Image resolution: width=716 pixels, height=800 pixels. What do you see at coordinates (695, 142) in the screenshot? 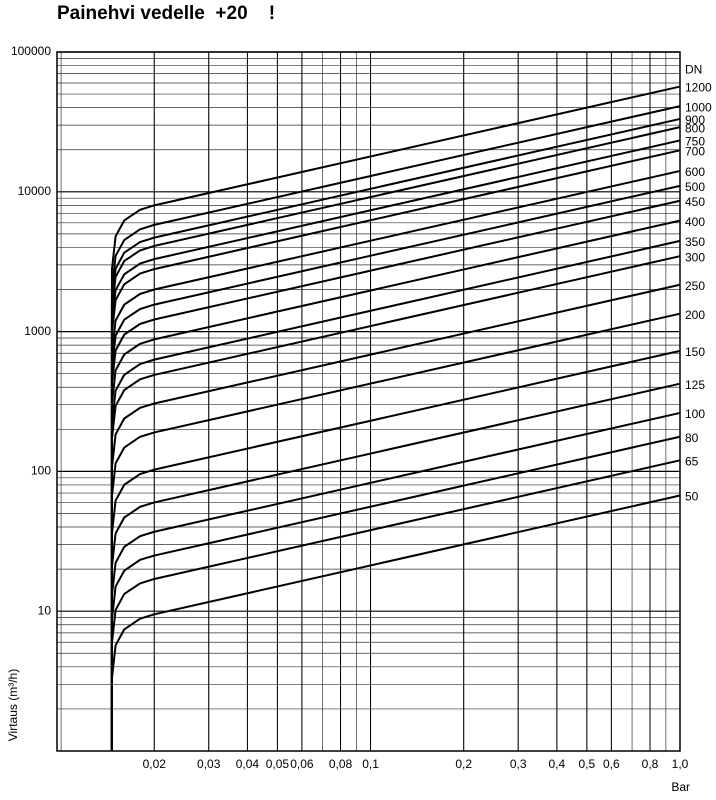
I see `series-label: 750` at bounding box center [695, 142].